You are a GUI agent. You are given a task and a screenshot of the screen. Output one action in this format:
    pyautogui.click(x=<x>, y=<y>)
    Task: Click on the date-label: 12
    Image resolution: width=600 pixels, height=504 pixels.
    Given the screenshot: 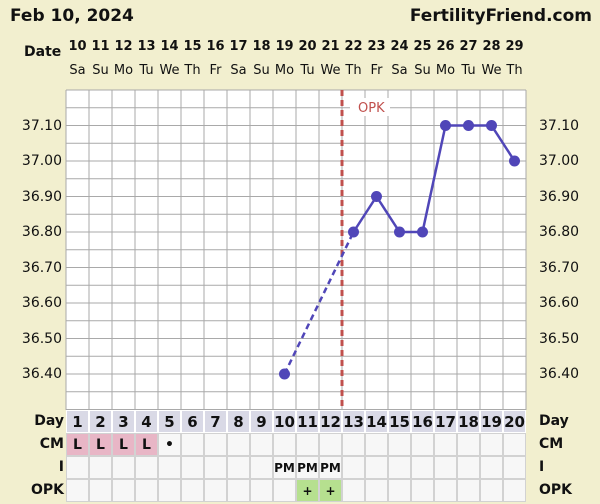 What is the action you would take?
    pyautogui.click(x=123, y=46)
    